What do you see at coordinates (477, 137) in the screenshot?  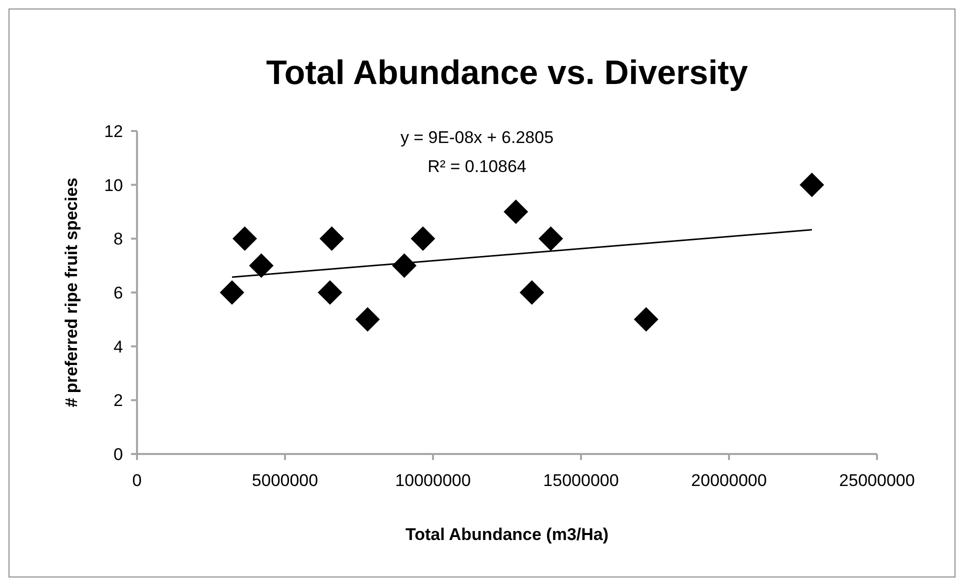 I see `annotation: y = 9E-08x + 6.2805` at bounding box center [477, 137].